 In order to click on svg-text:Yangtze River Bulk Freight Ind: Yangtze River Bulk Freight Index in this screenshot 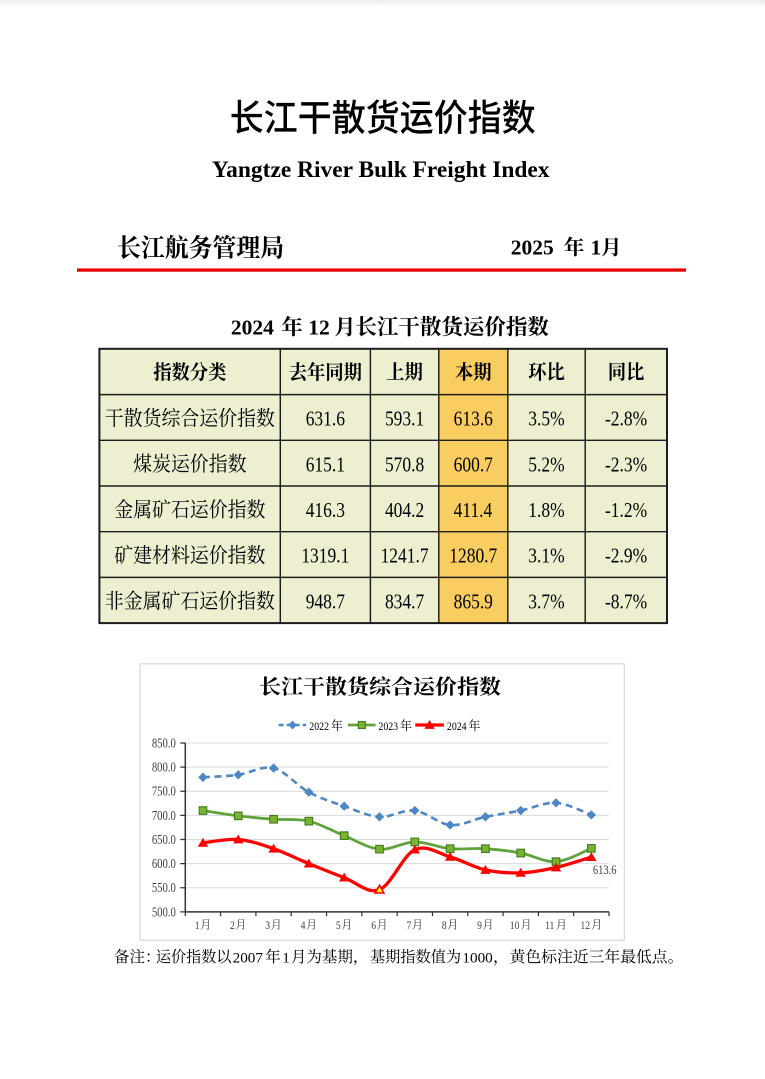, I will do `click(381, 170)`.